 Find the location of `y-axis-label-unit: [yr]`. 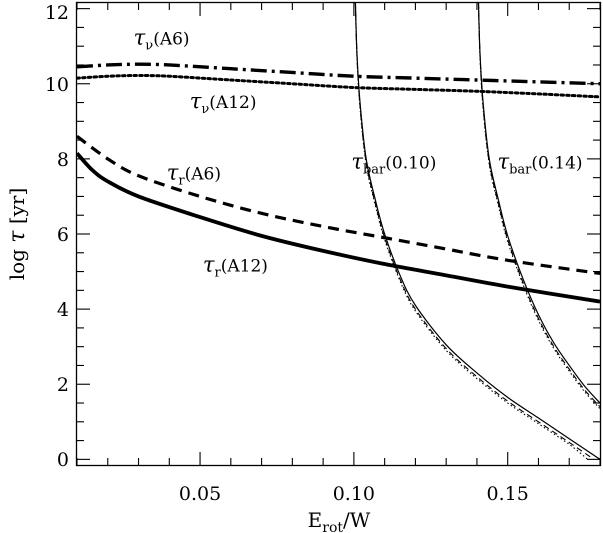

y-axis-label-unit: [yr] is located at coordinates (17, 209).